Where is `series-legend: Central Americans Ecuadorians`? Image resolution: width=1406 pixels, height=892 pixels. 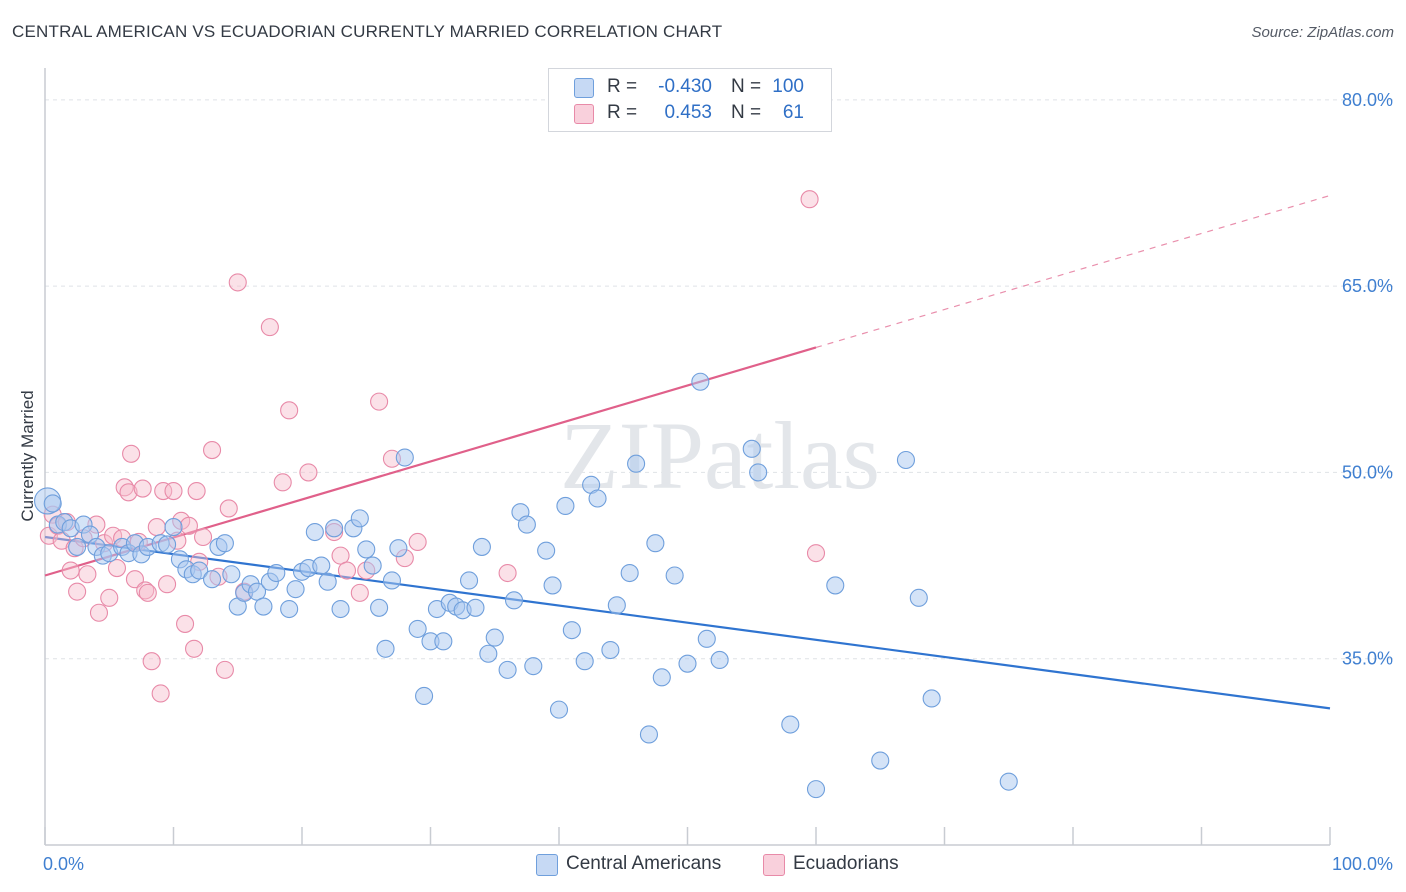
series-legend: Central Americans Ecuadorians is located at coordinates (703, 865).